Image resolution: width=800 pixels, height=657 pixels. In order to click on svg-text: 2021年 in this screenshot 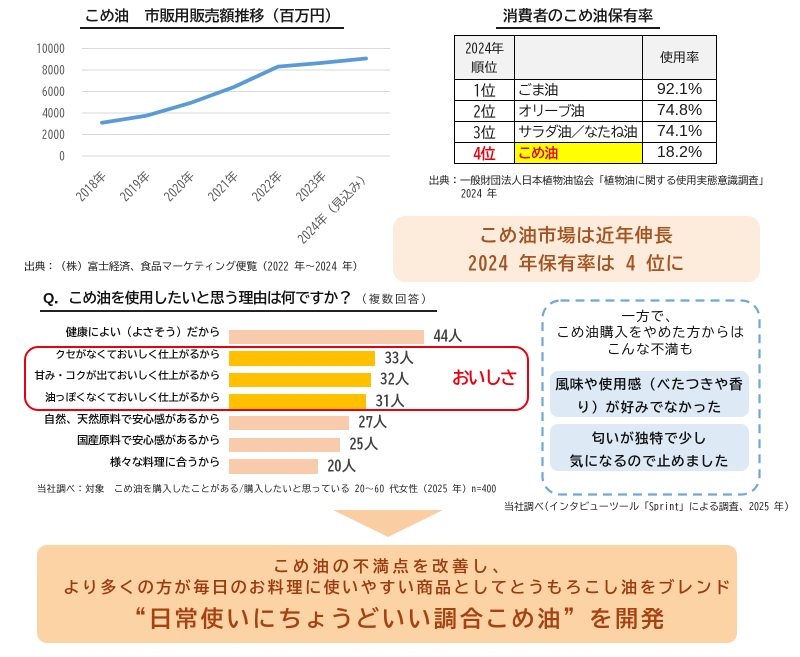, I will do `click(223, 186)`.